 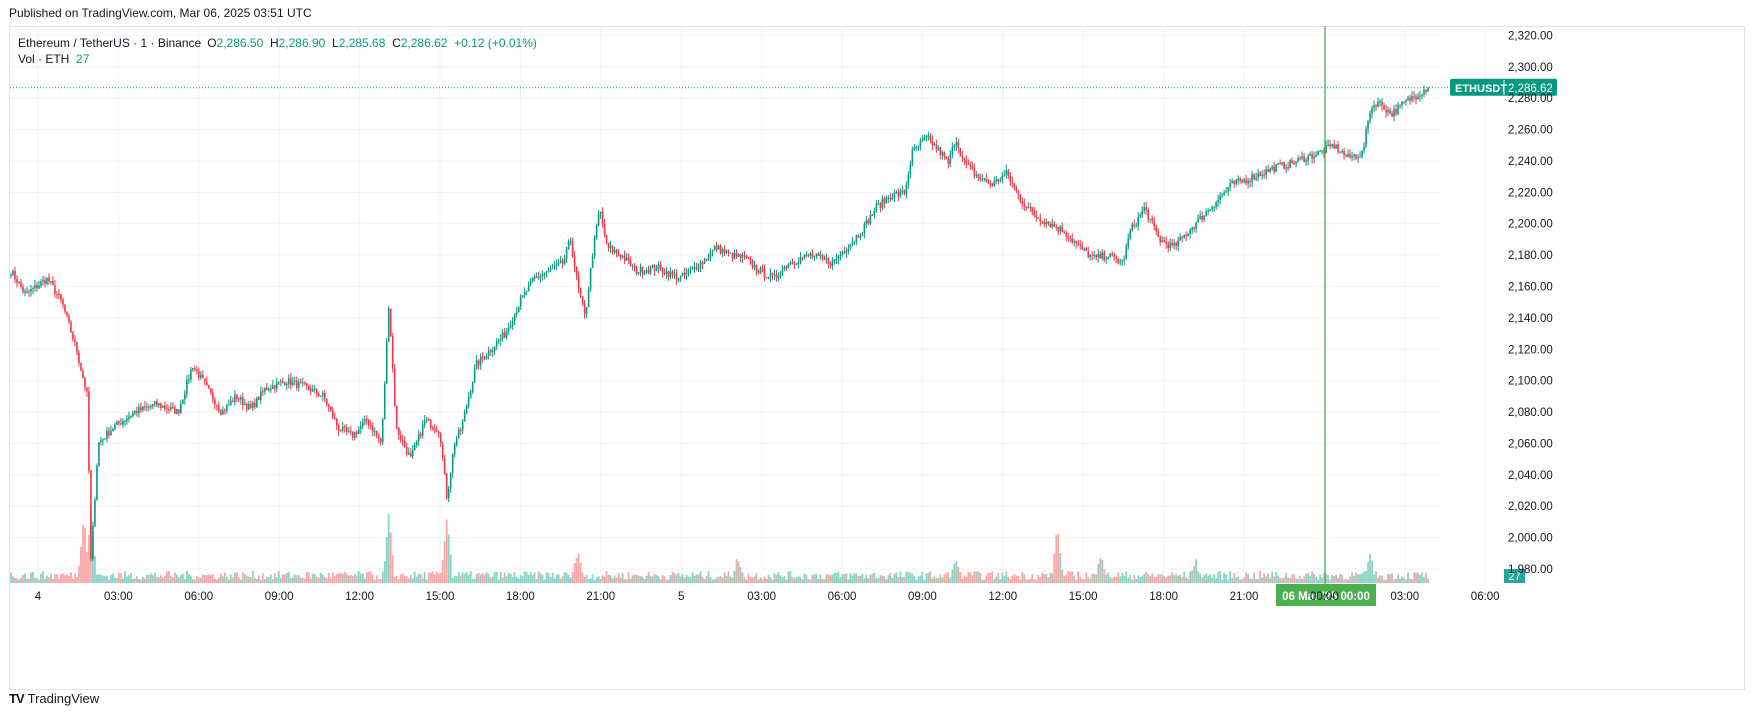 I want to click on time-tick-label: 06:00, so click(x=198, y=597).